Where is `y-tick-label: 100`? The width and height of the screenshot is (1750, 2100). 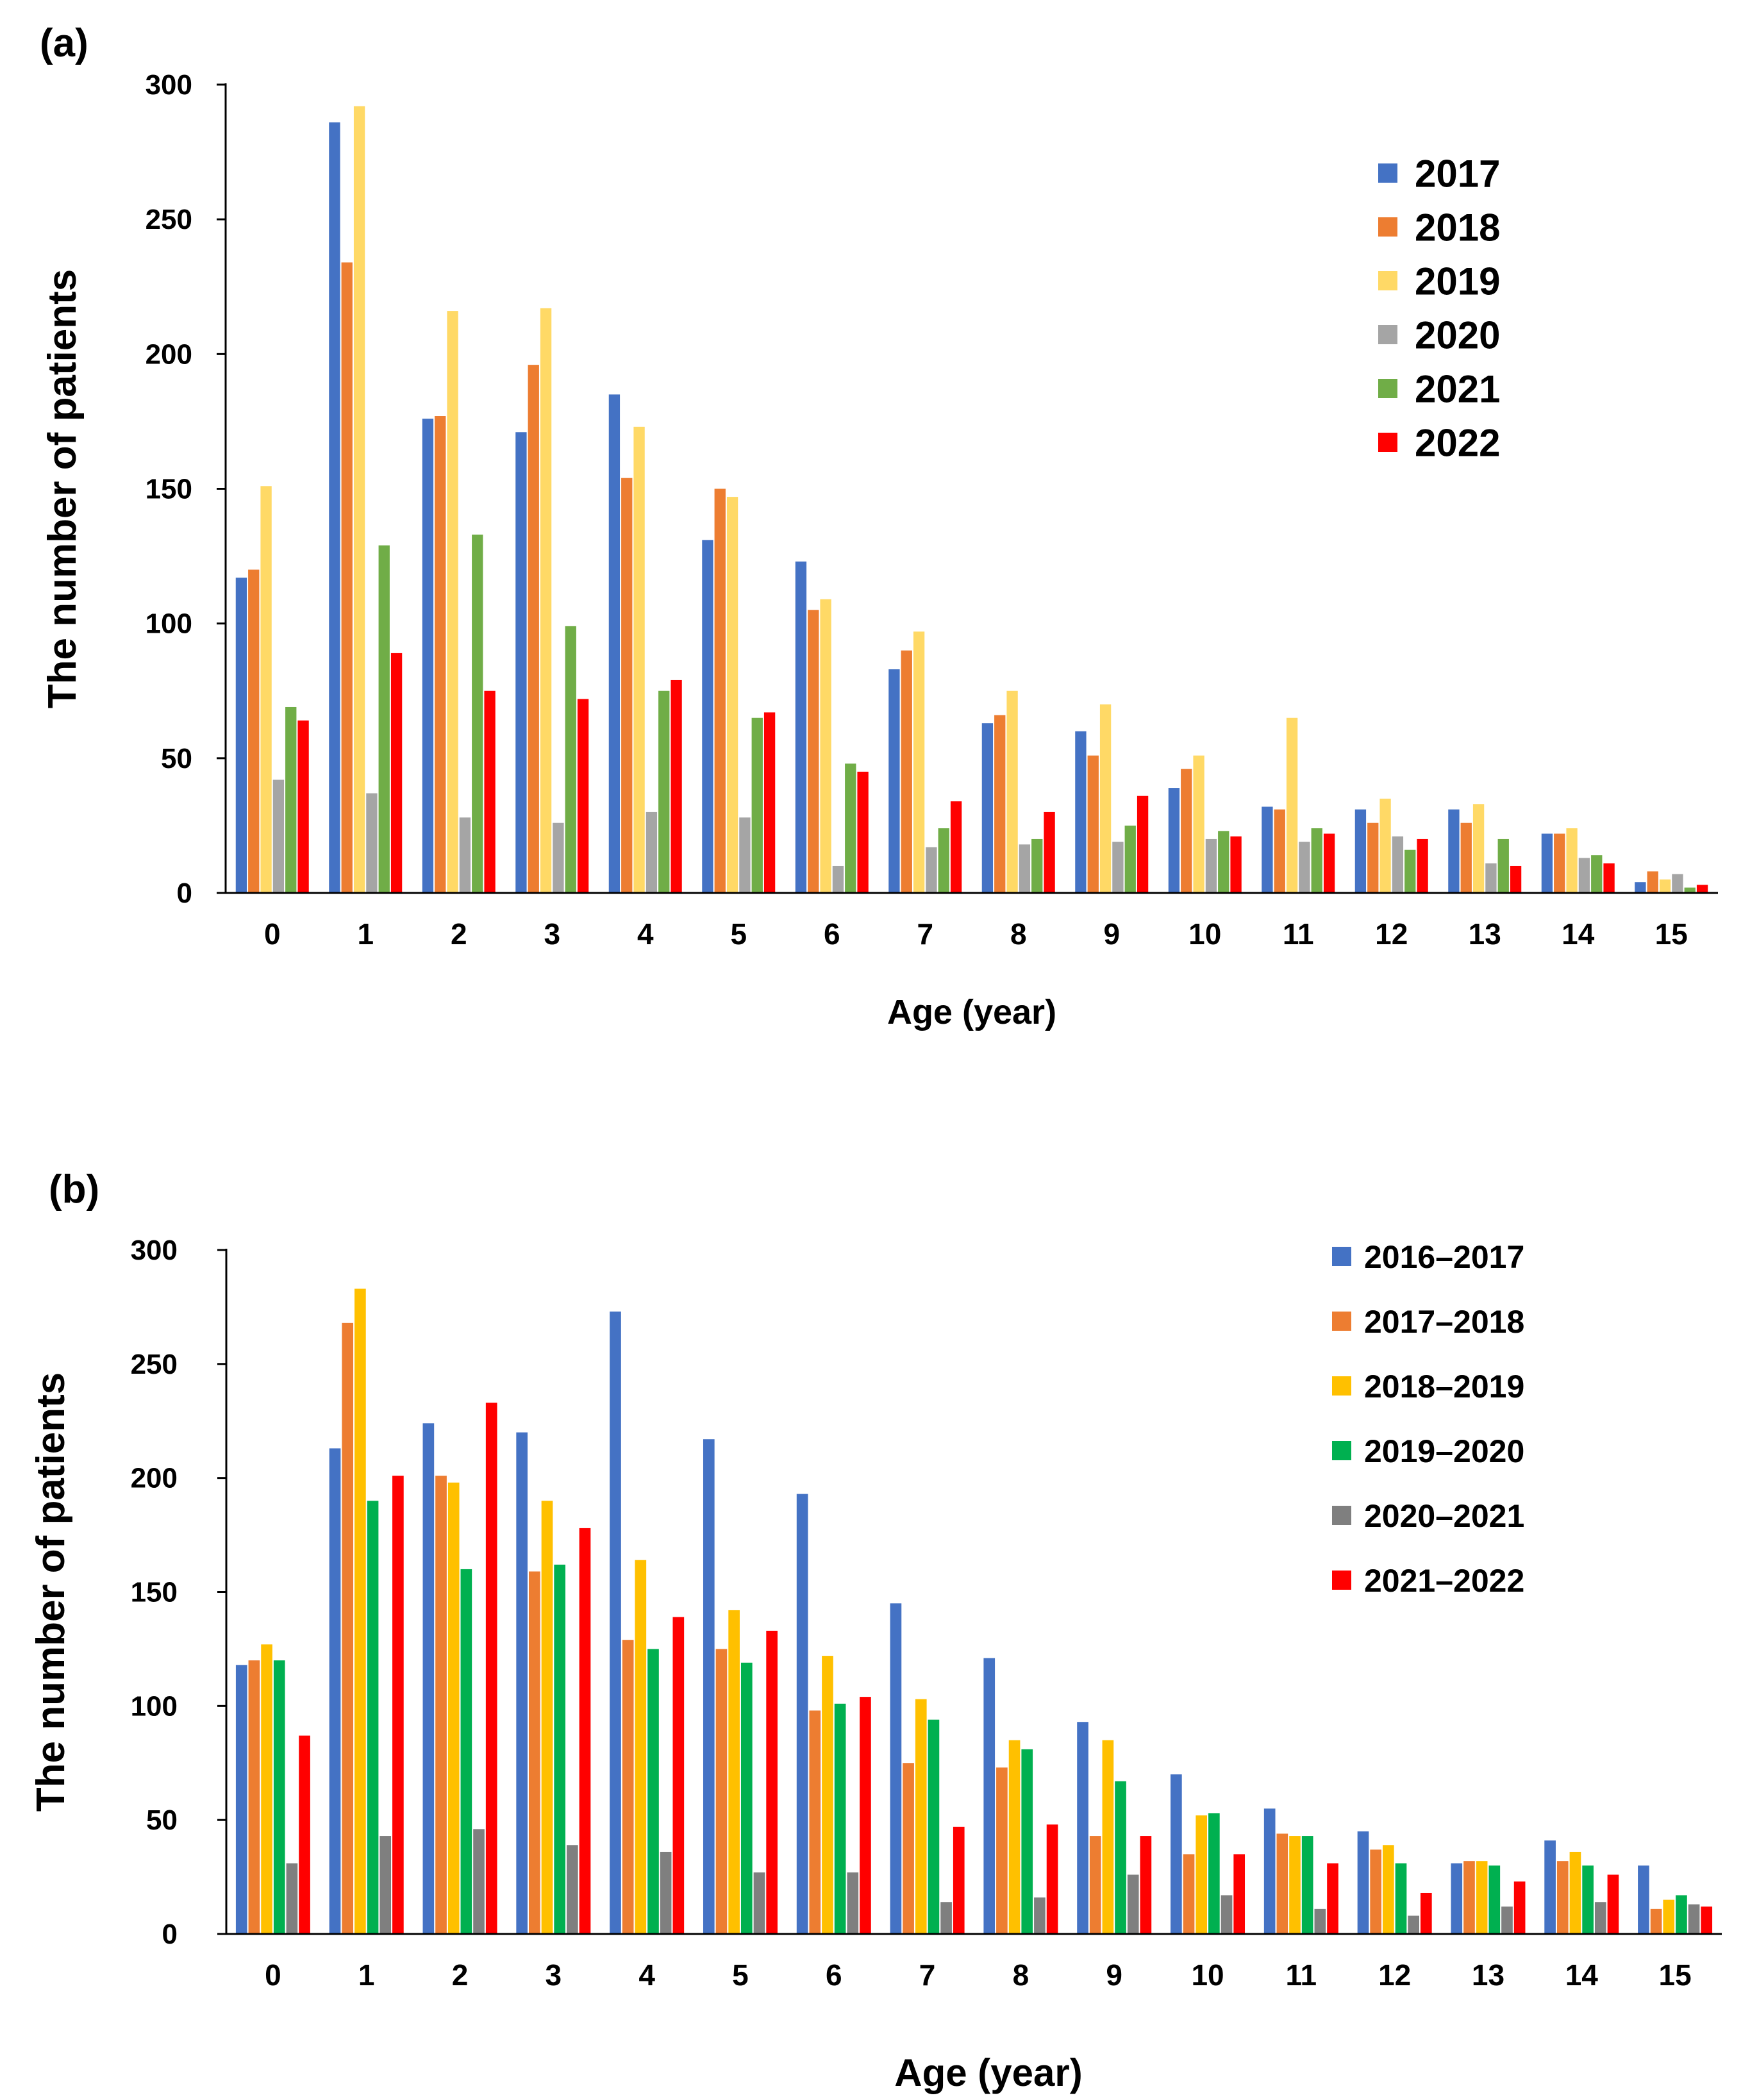
y-tick-label: 100 is located at coordinates (155, 1706).